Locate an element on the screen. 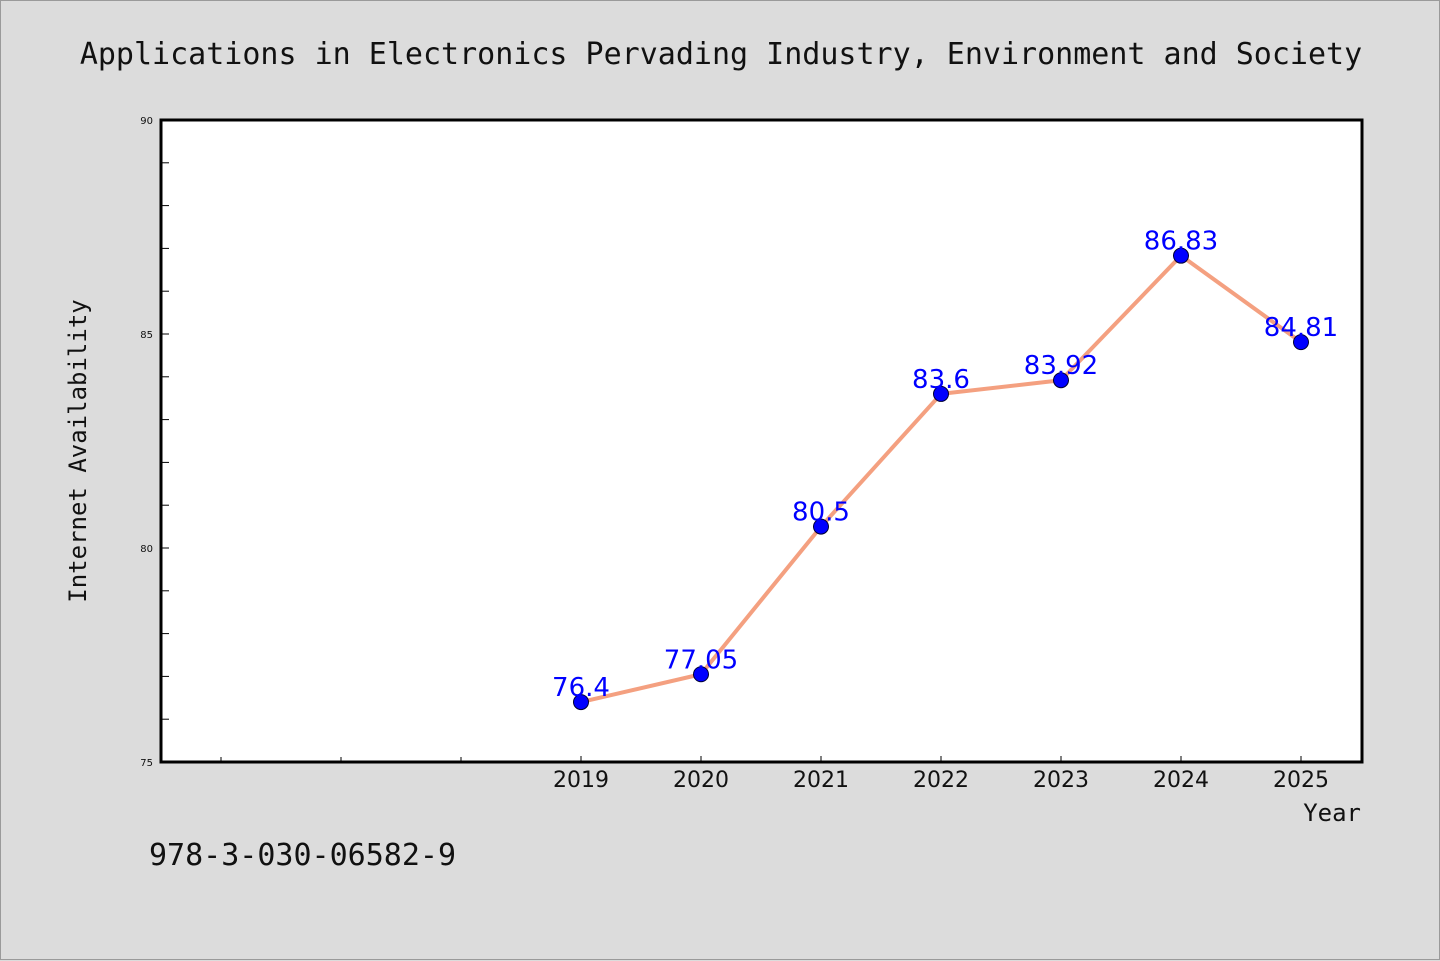 This screenshot has height=961, width=1440. data-value-label: 76.4 is located at coordinates (581, 688).